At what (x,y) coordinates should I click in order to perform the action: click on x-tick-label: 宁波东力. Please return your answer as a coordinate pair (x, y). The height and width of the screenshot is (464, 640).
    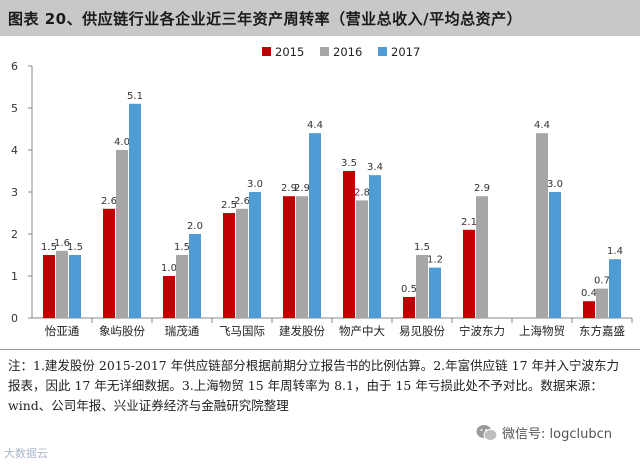
    Looking at the image, I should click on (482, 331).